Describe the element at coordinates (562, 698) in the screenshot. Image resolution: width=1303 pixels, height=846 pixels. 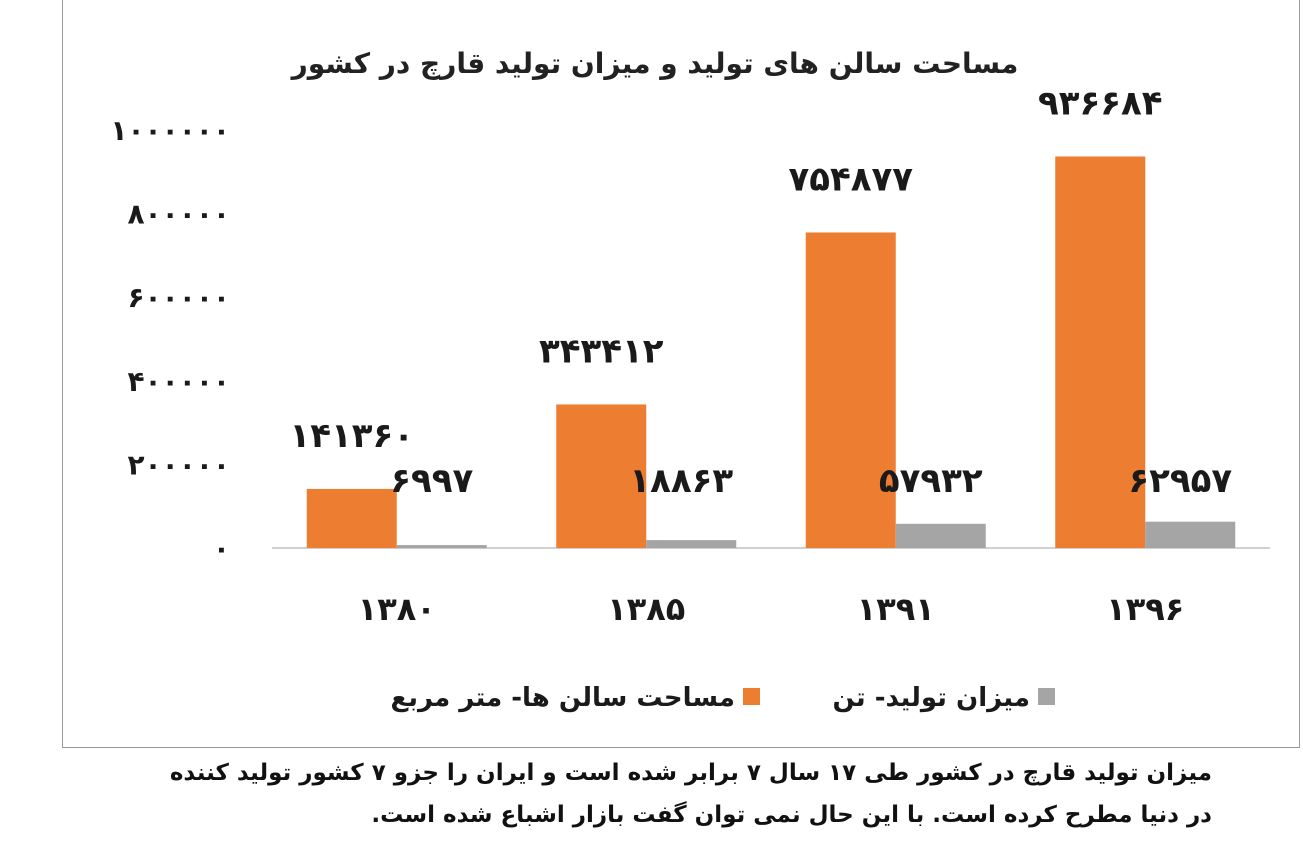
I see `legend-label-area: مساحت سالن ها- متر مربع` at that location.